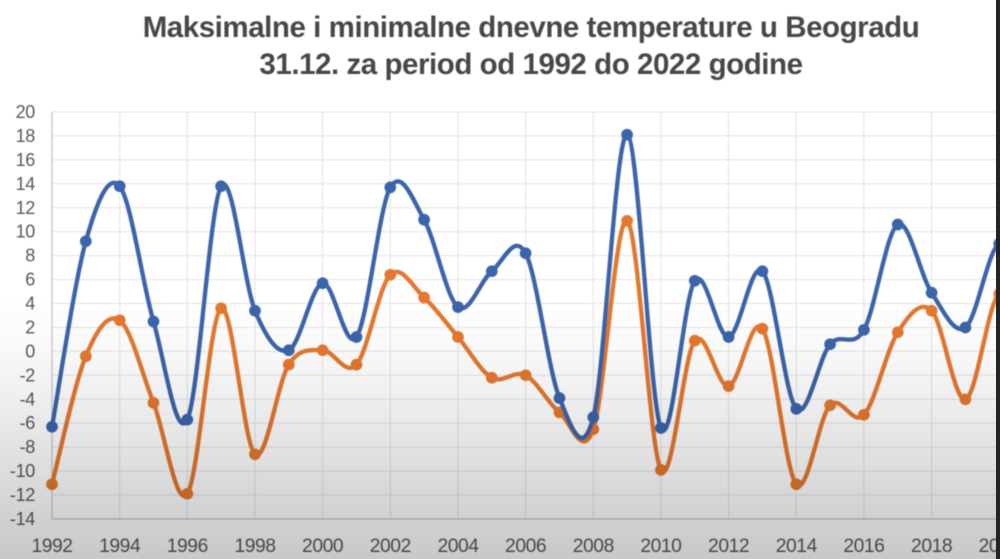 The width and height of the screenshot is (1000, 559). I want to click on svg-text: 20, so click(26, 112).